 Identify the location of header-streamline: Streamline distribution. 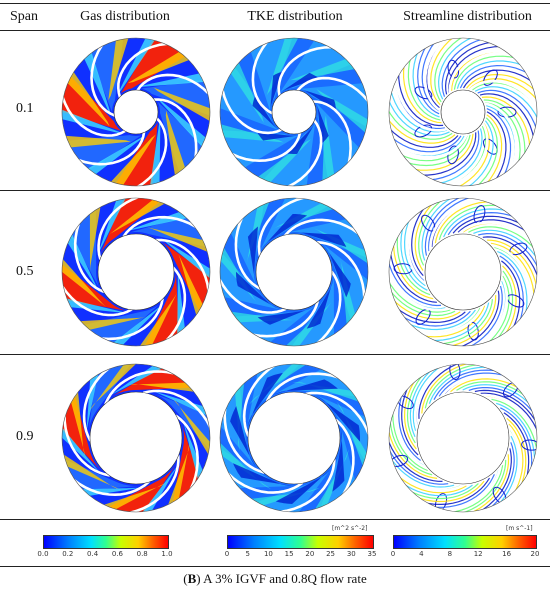
(467, 16).